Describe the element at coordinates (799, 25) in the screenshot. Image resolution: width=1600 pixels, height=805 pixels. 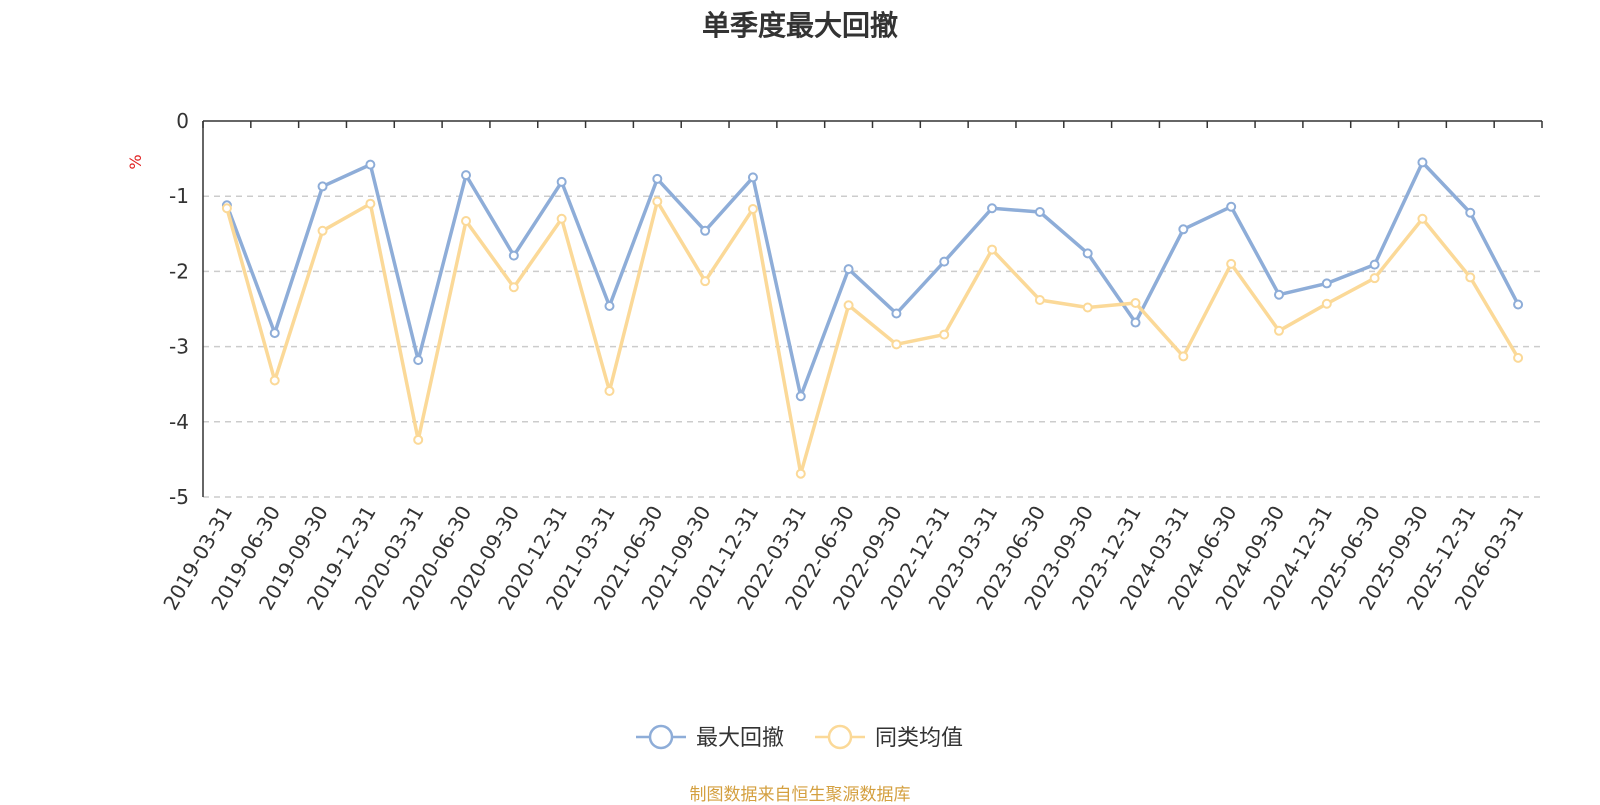
I see `chart-title: 单季度最大回撤` at that location.